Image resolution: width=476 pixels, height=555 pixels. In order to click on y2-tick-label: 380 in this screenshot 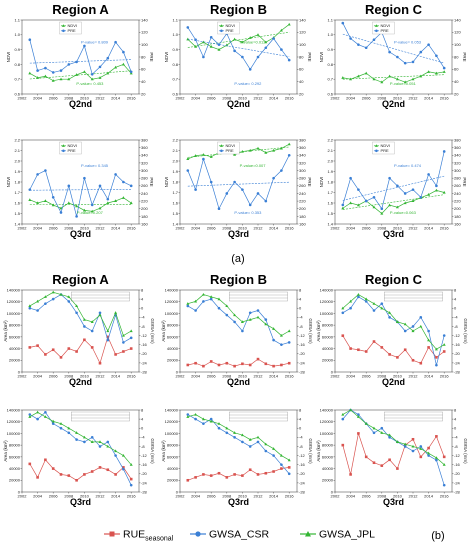, I will do `click(457, 139)`.